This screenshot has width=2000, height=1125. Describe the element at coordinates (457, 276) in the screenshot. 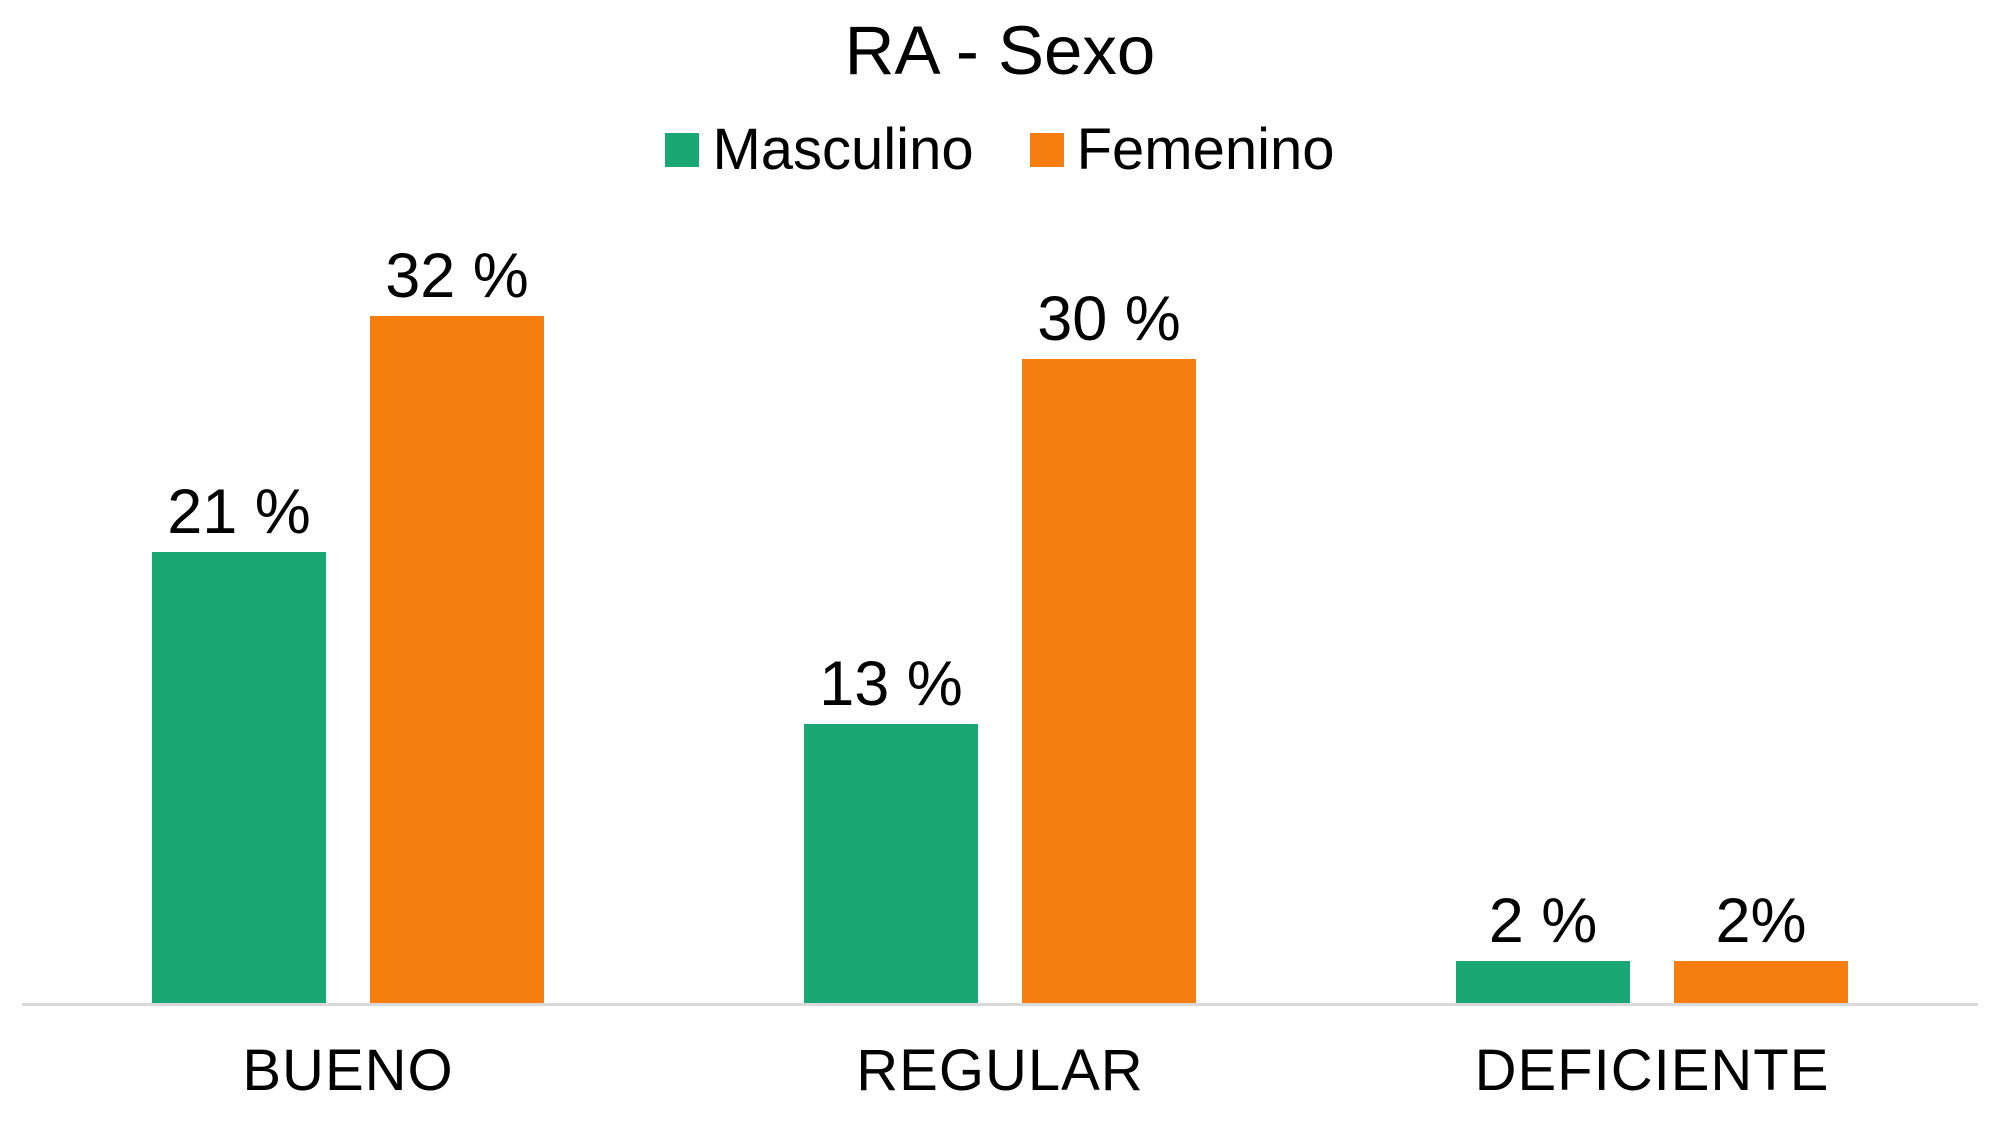

I see `data-label-femenino-bueno: 32 %` at that location.